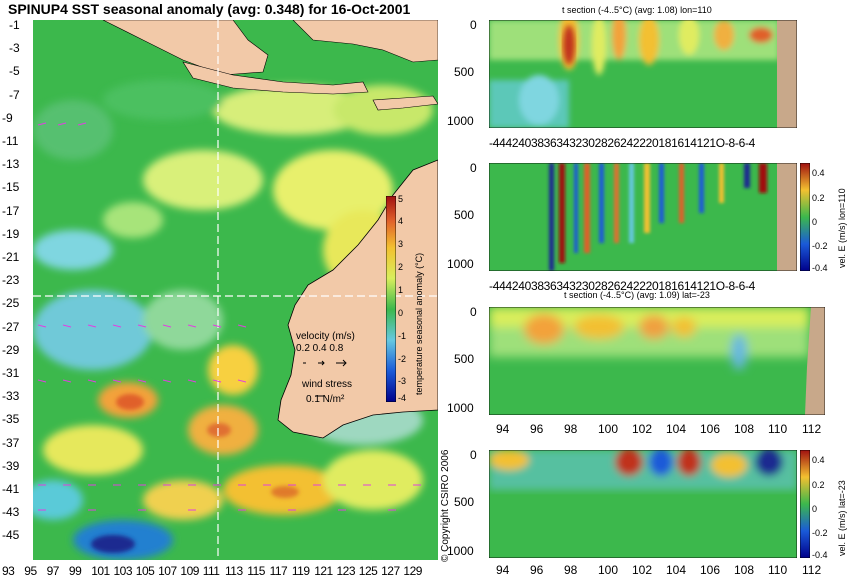 The height and width of the screenshot is (580, 850). Describe the element at coordinates (822, 506) in the screenshot. I see `vel-colorbar-2-ticks: 0.4 0.2 0 -0.2 -0.4` at that location.